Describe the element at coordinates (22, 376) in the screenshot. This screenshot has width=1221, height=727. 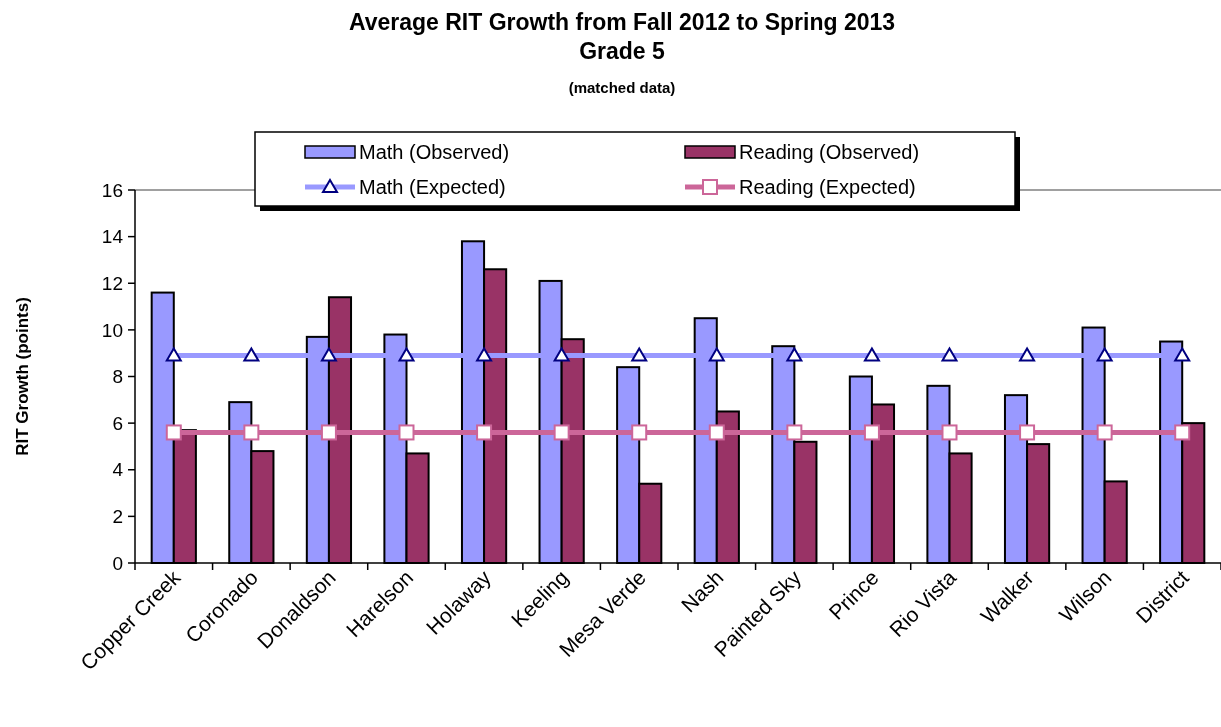
I see `y-axis-title: RIT Growth (points)` at that location.